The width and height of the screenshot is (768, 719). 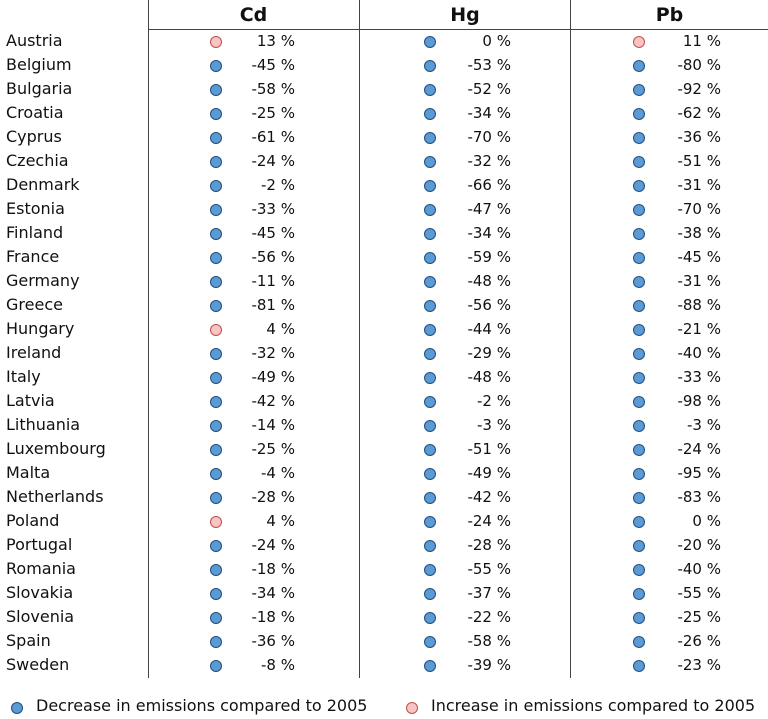 What do you see at coordinates (41, 568) in the screenshot?
I see `country-name: Romania` at bounding box center [41, 568].